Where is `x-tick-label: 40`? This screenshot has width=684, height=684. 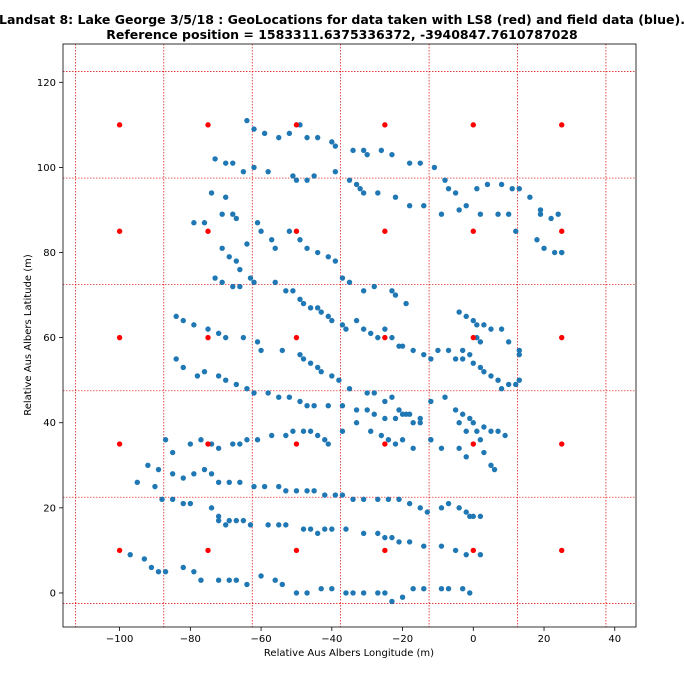
x-tick-label: 40 is located at coordinates (614, 639).